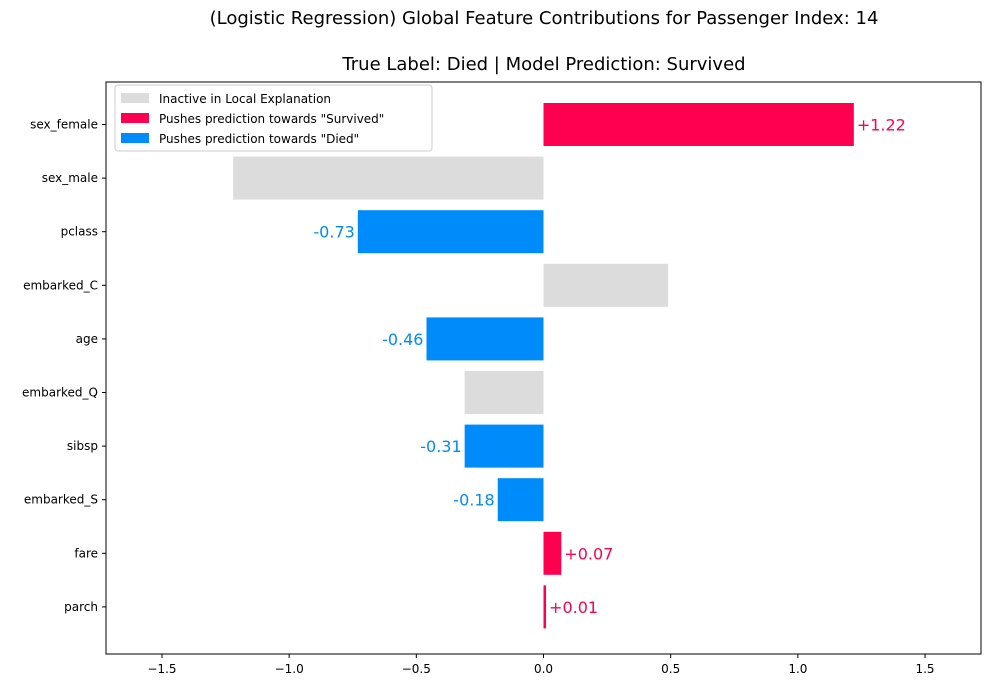 This screenshot has height=690, width=989. I want to click on bar-embarked_C, so click(606, 285).